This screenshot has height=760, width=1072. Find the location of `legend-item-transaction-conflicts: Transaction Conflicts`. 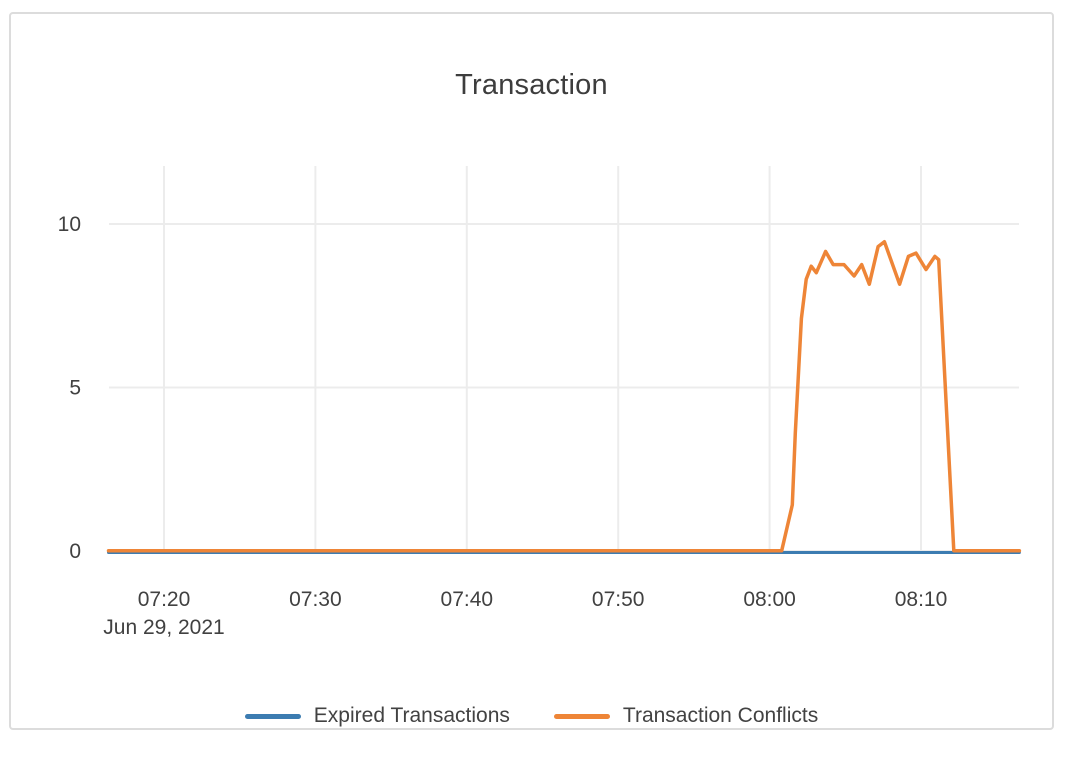

legend-item-transaction-conflicts: Transaction Conflicts is located at coordinates (686, 716).